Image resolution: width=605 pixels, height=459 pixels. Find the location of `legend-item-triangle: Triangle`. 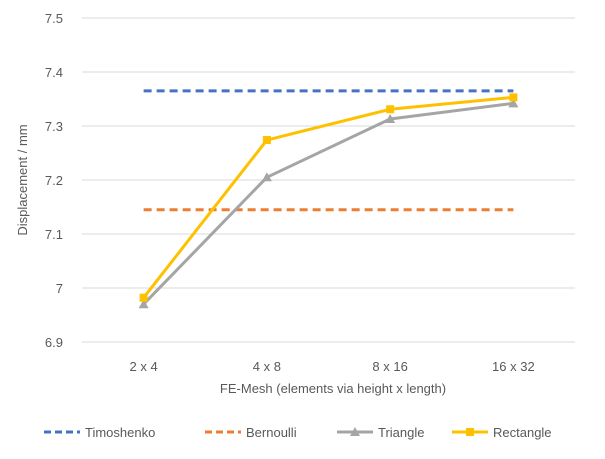

legend-item-triangle: Triangle is located at coordinates (380, 432).